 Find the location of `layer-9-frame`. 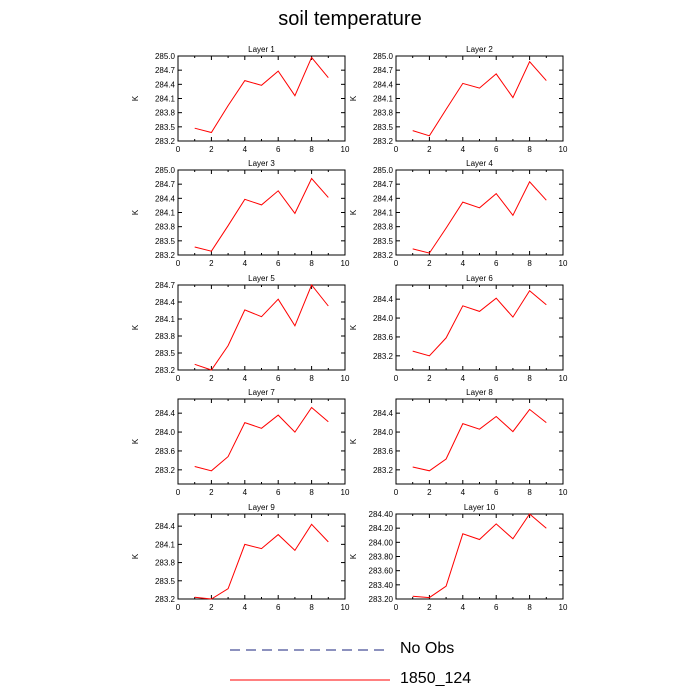

layer-9-frame is located at coordinates (261, 556).